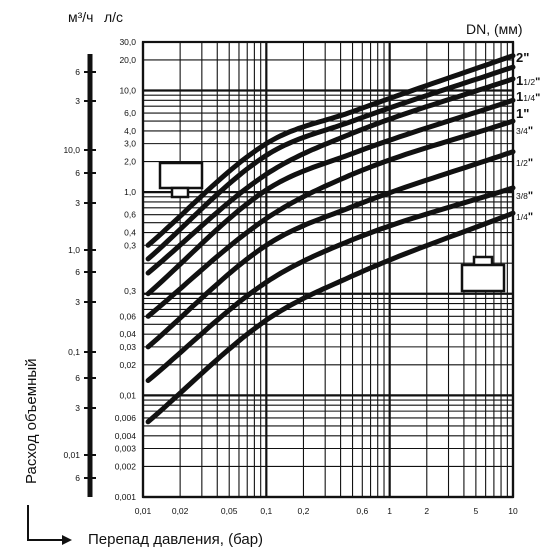 The height and width of the screenshot is (554, 553). Describe the element at coordinates (181, 180) in the screenshot. I see `valve-pictogram-icon` at that location.